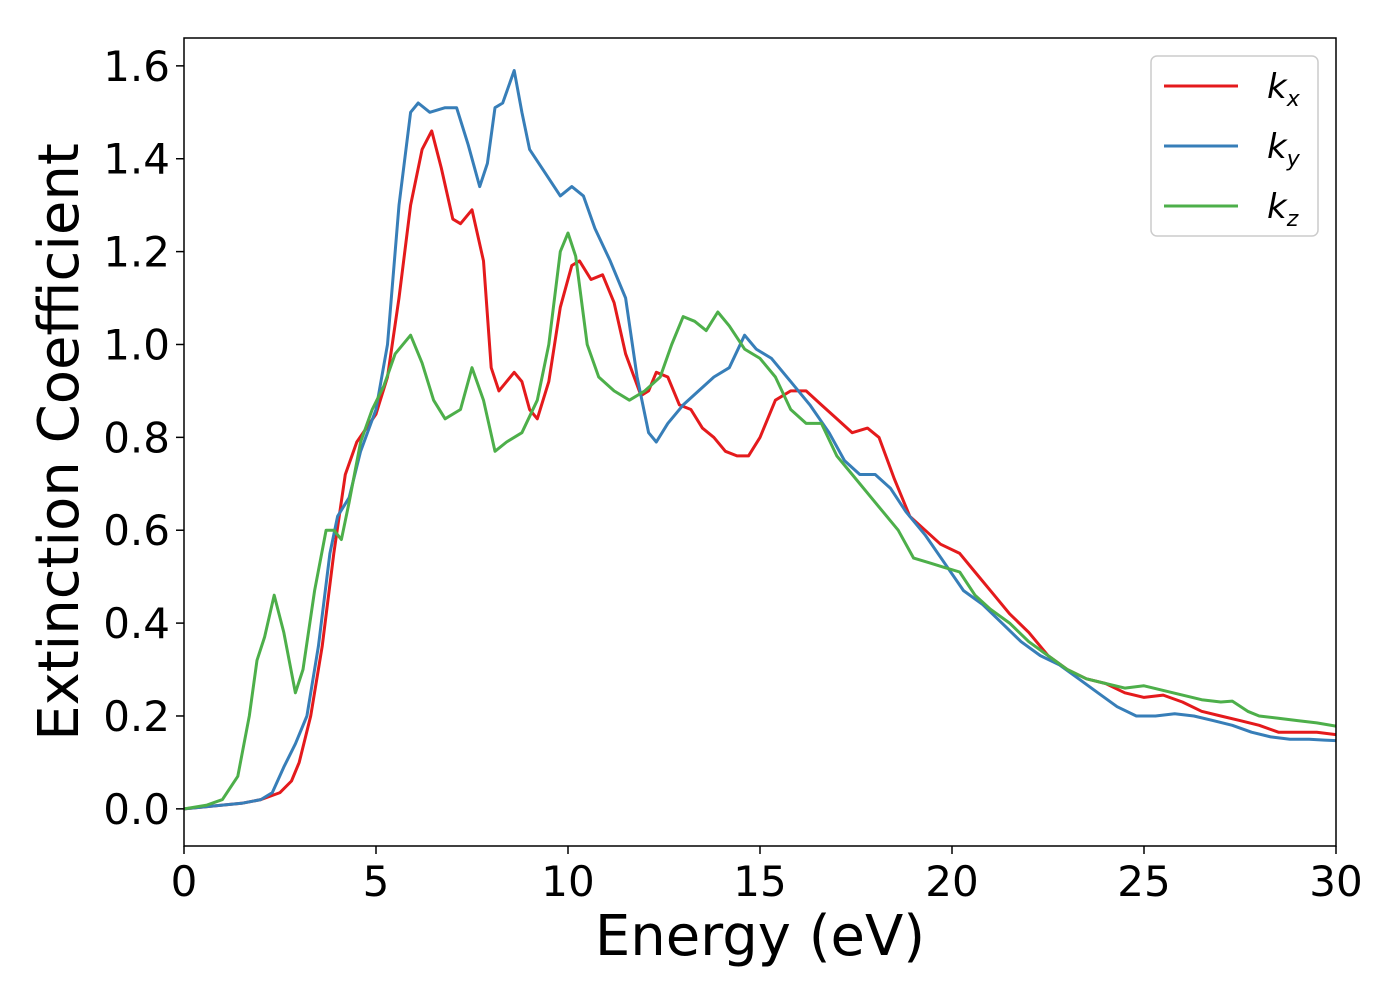 Image resolution: width=1400 pixels, height=1000 pixels. Describe the element at coordinates (567, 881) in the screenshot. I see `x-tick-label: 10` at that location.